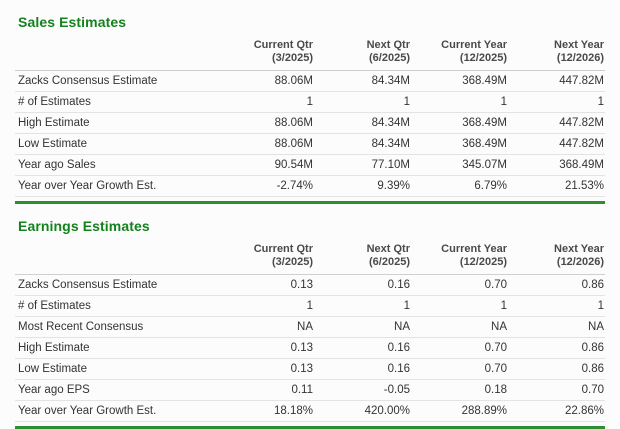 This screenshot has width=620, height=429. Describe the element at coordinates (265, 390) in the screenshot. I see `cell-value: 0.11` at that location.